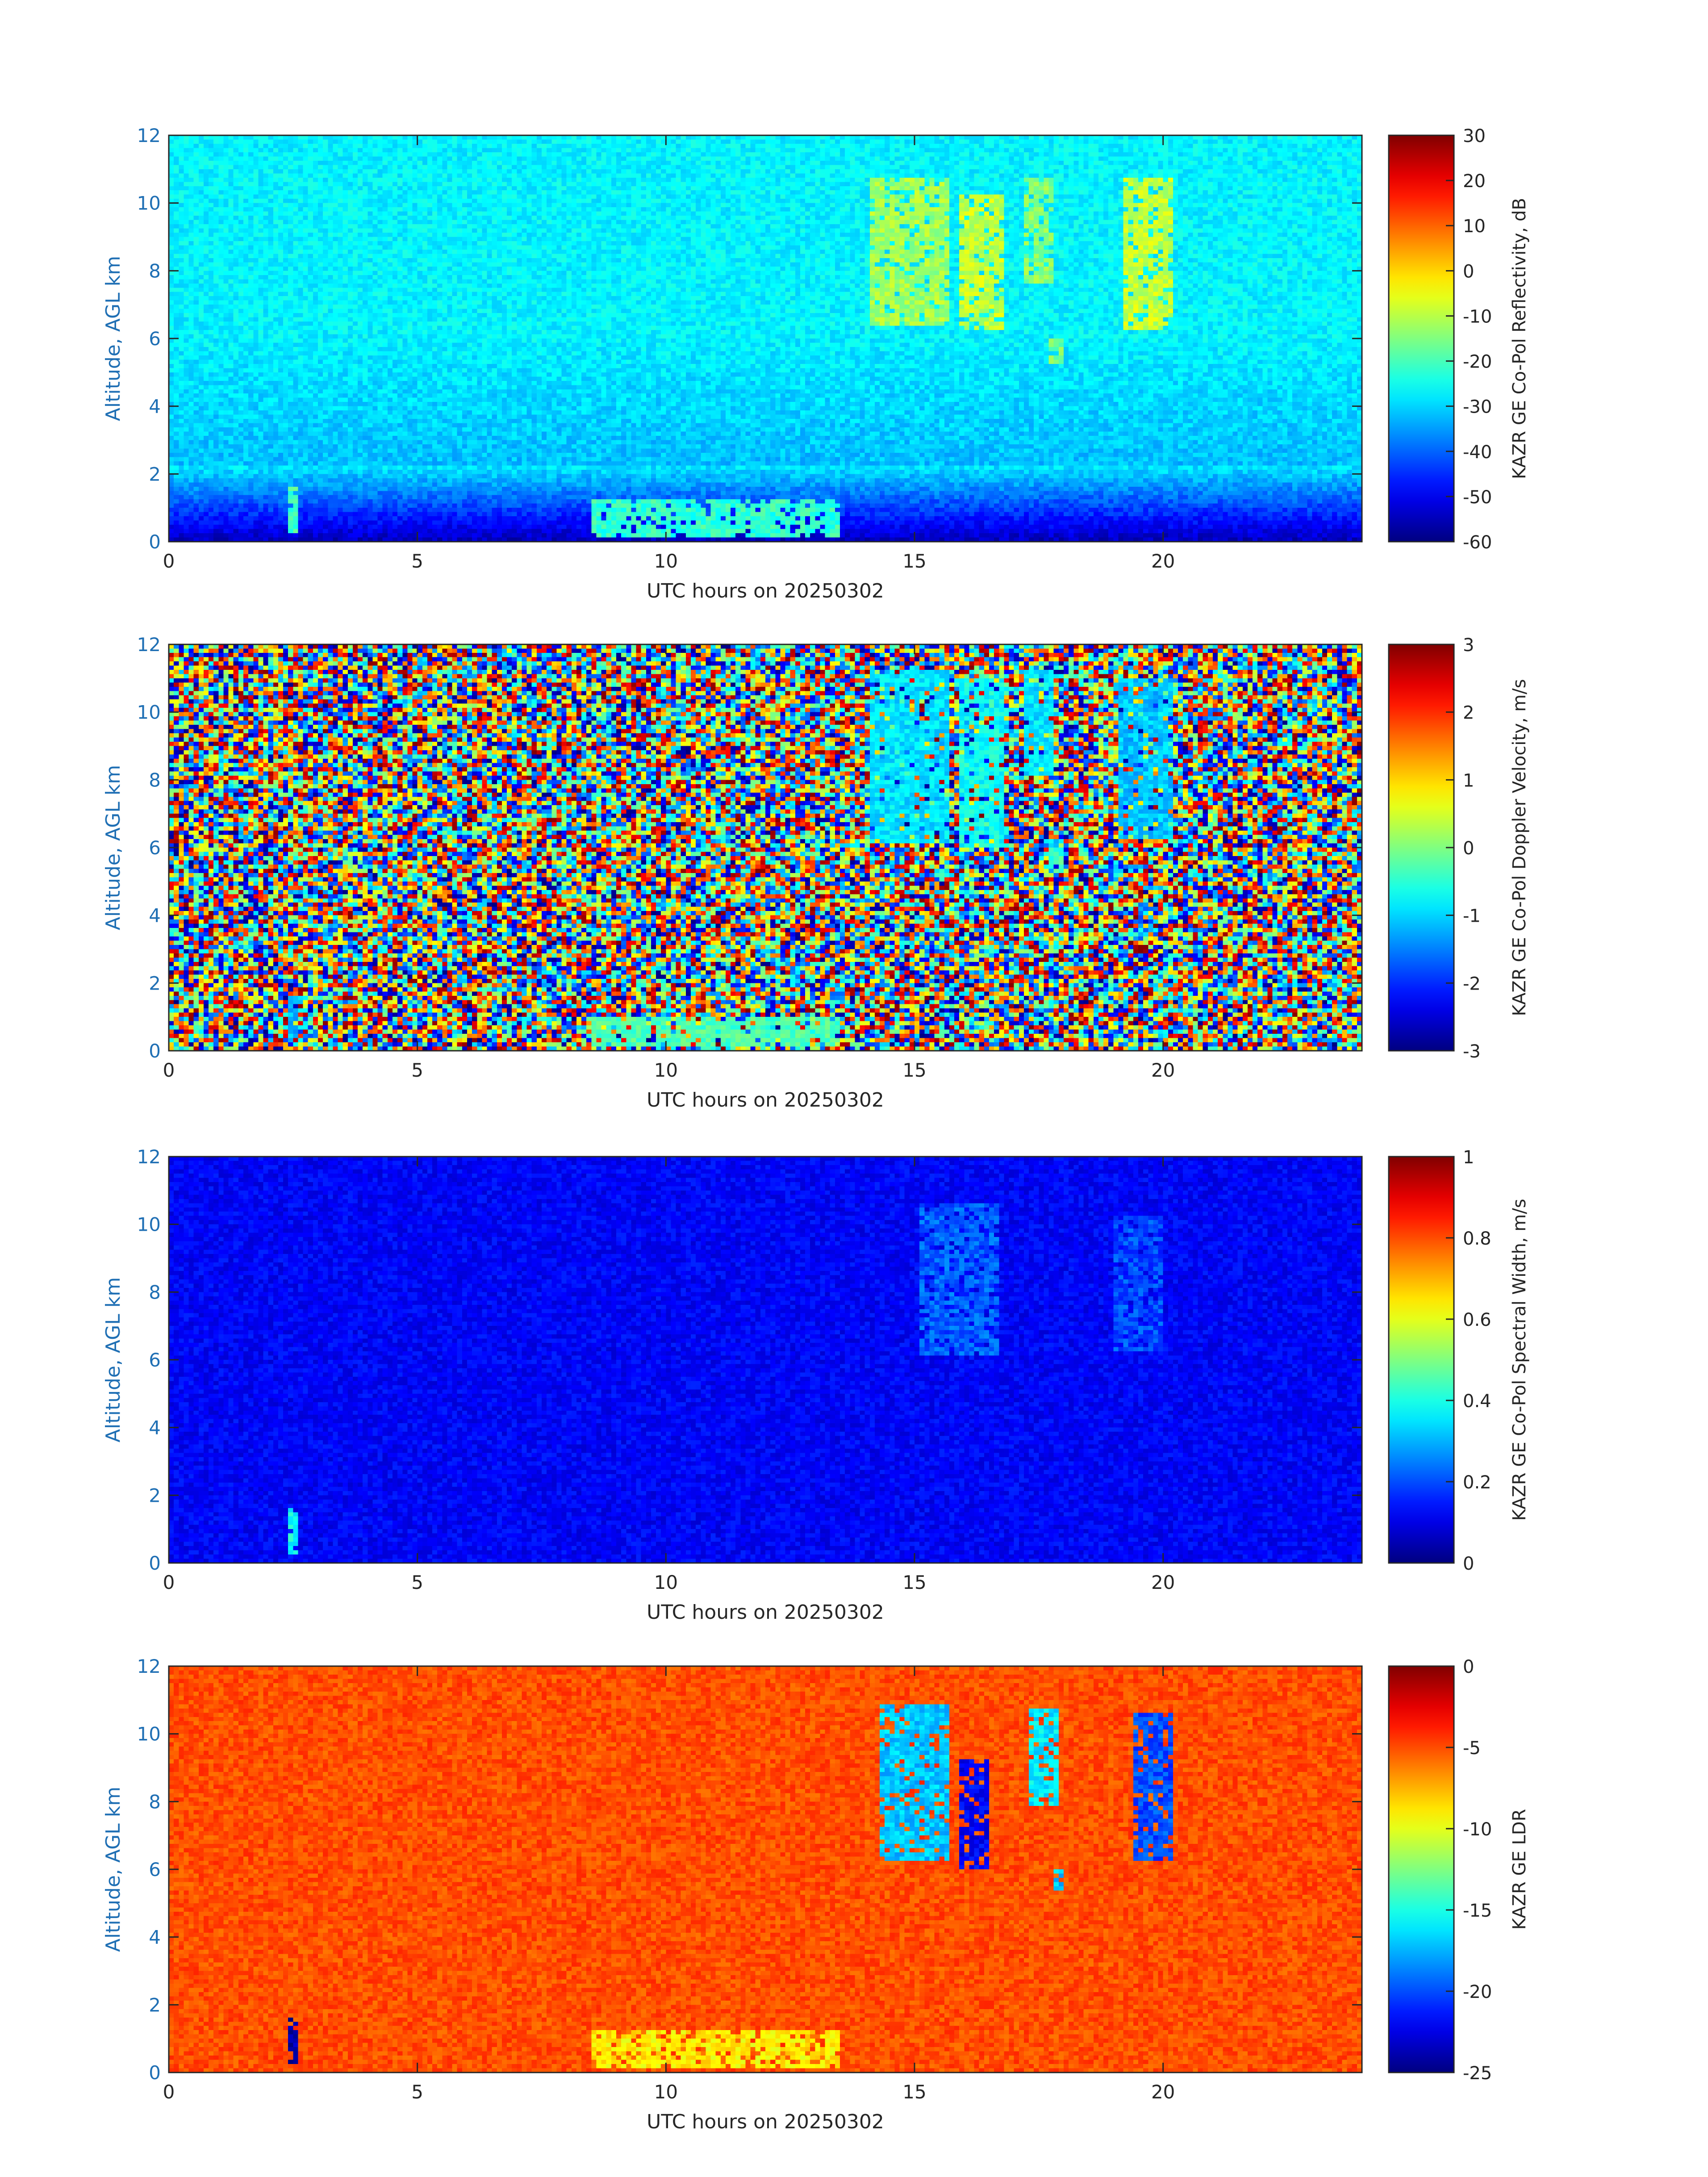  Describe the element at coordinates (1472, 1748) in the screenshot. I see `colorbar-tick-label: -5` at that location.